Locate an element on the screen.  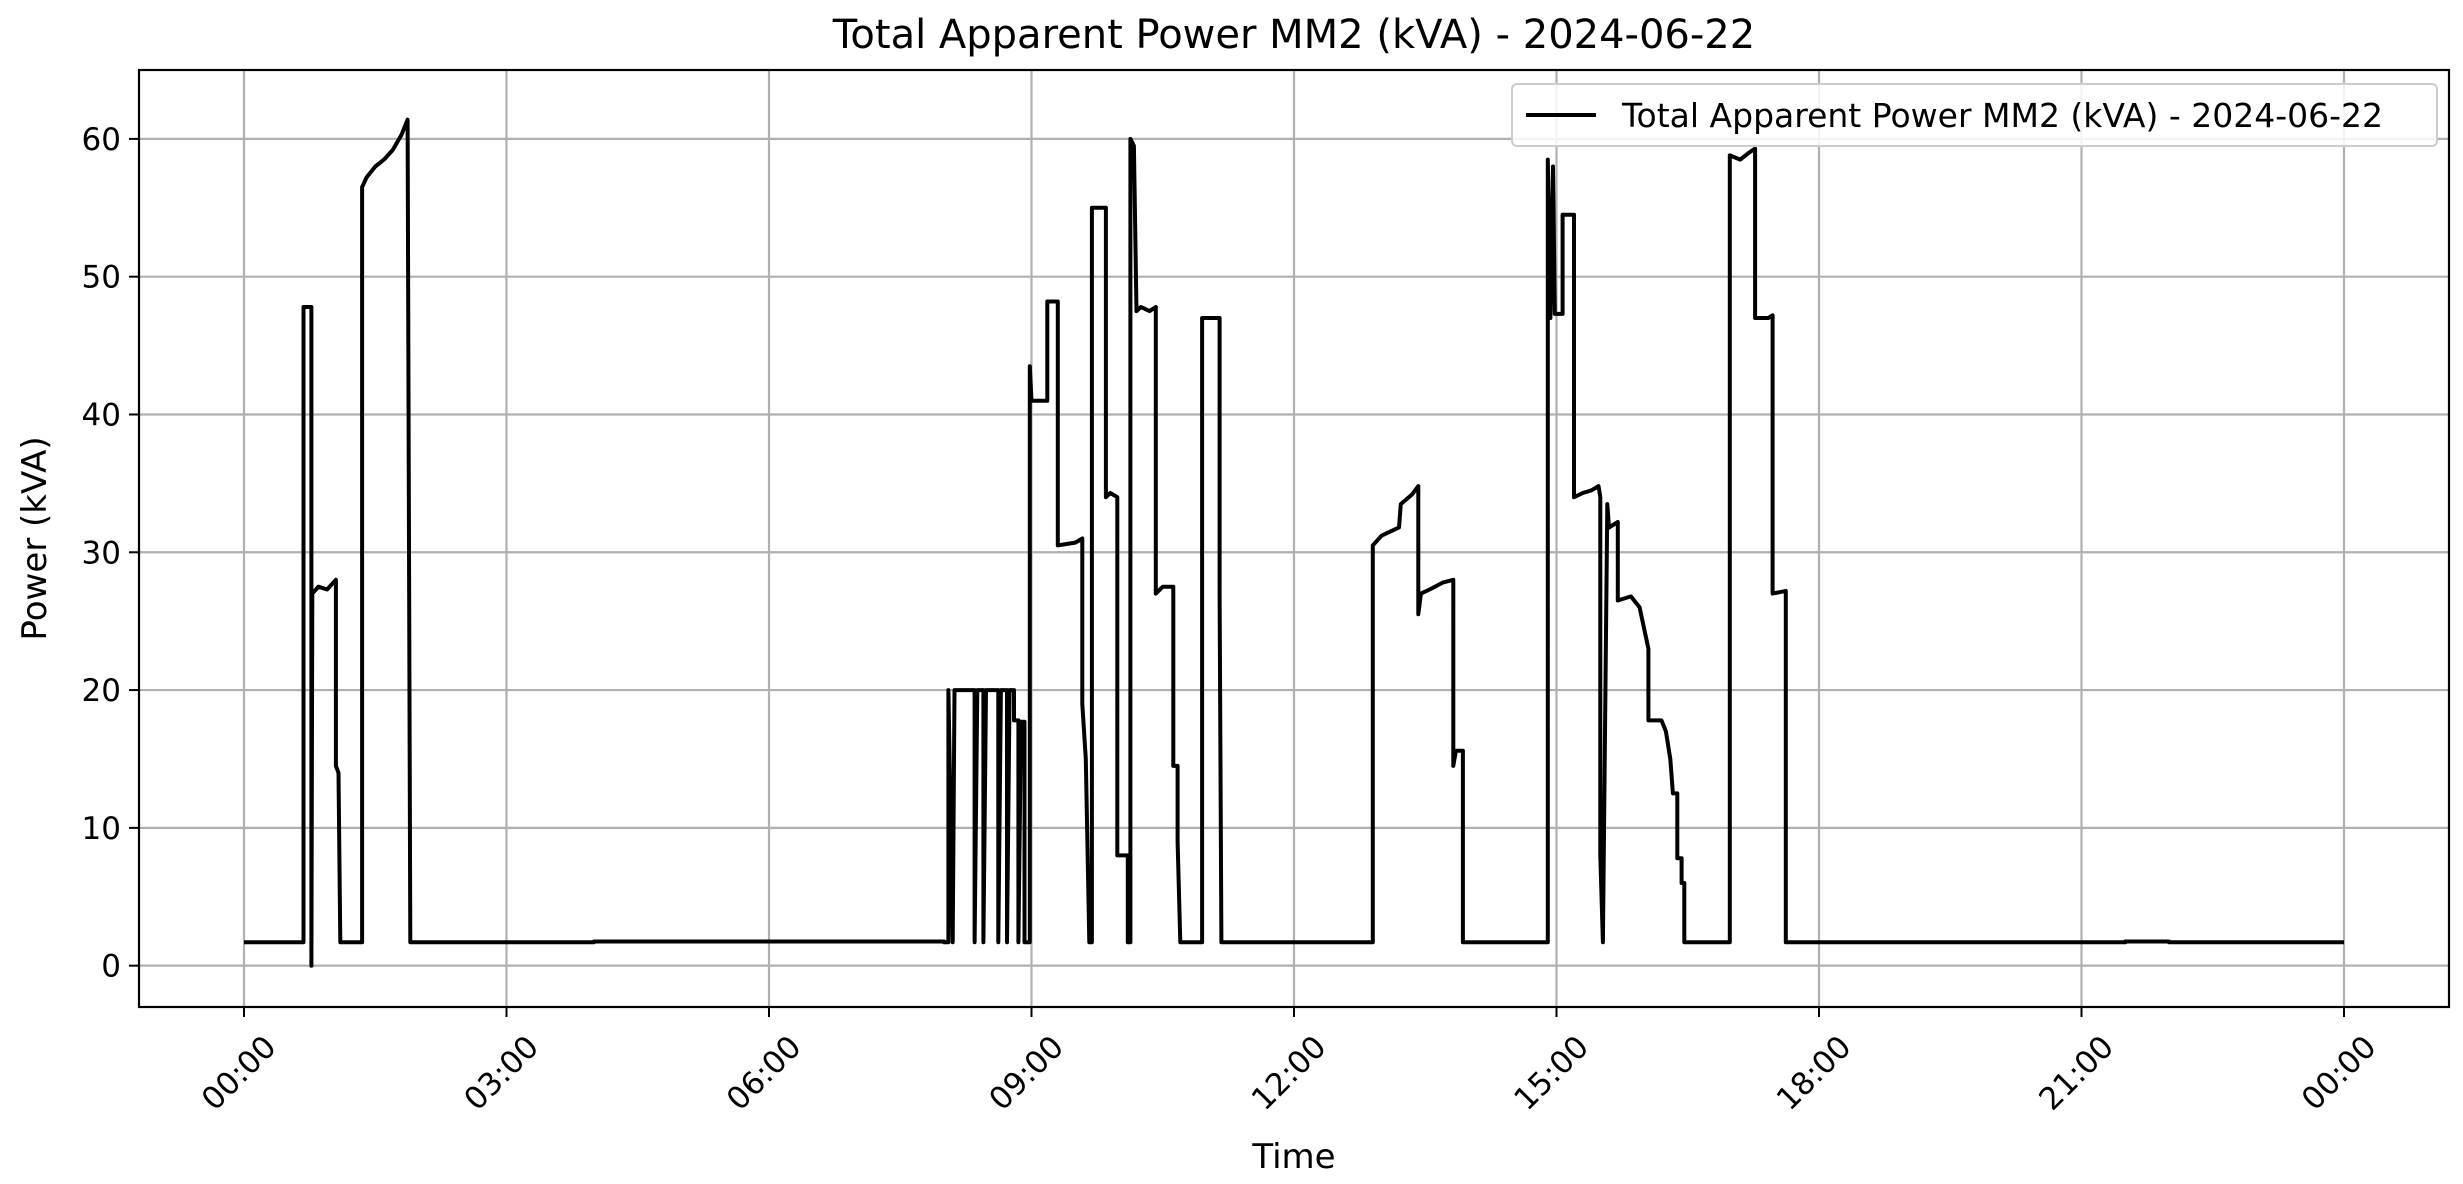
y-tick-label: 50 is located at coordinates (101, 278).